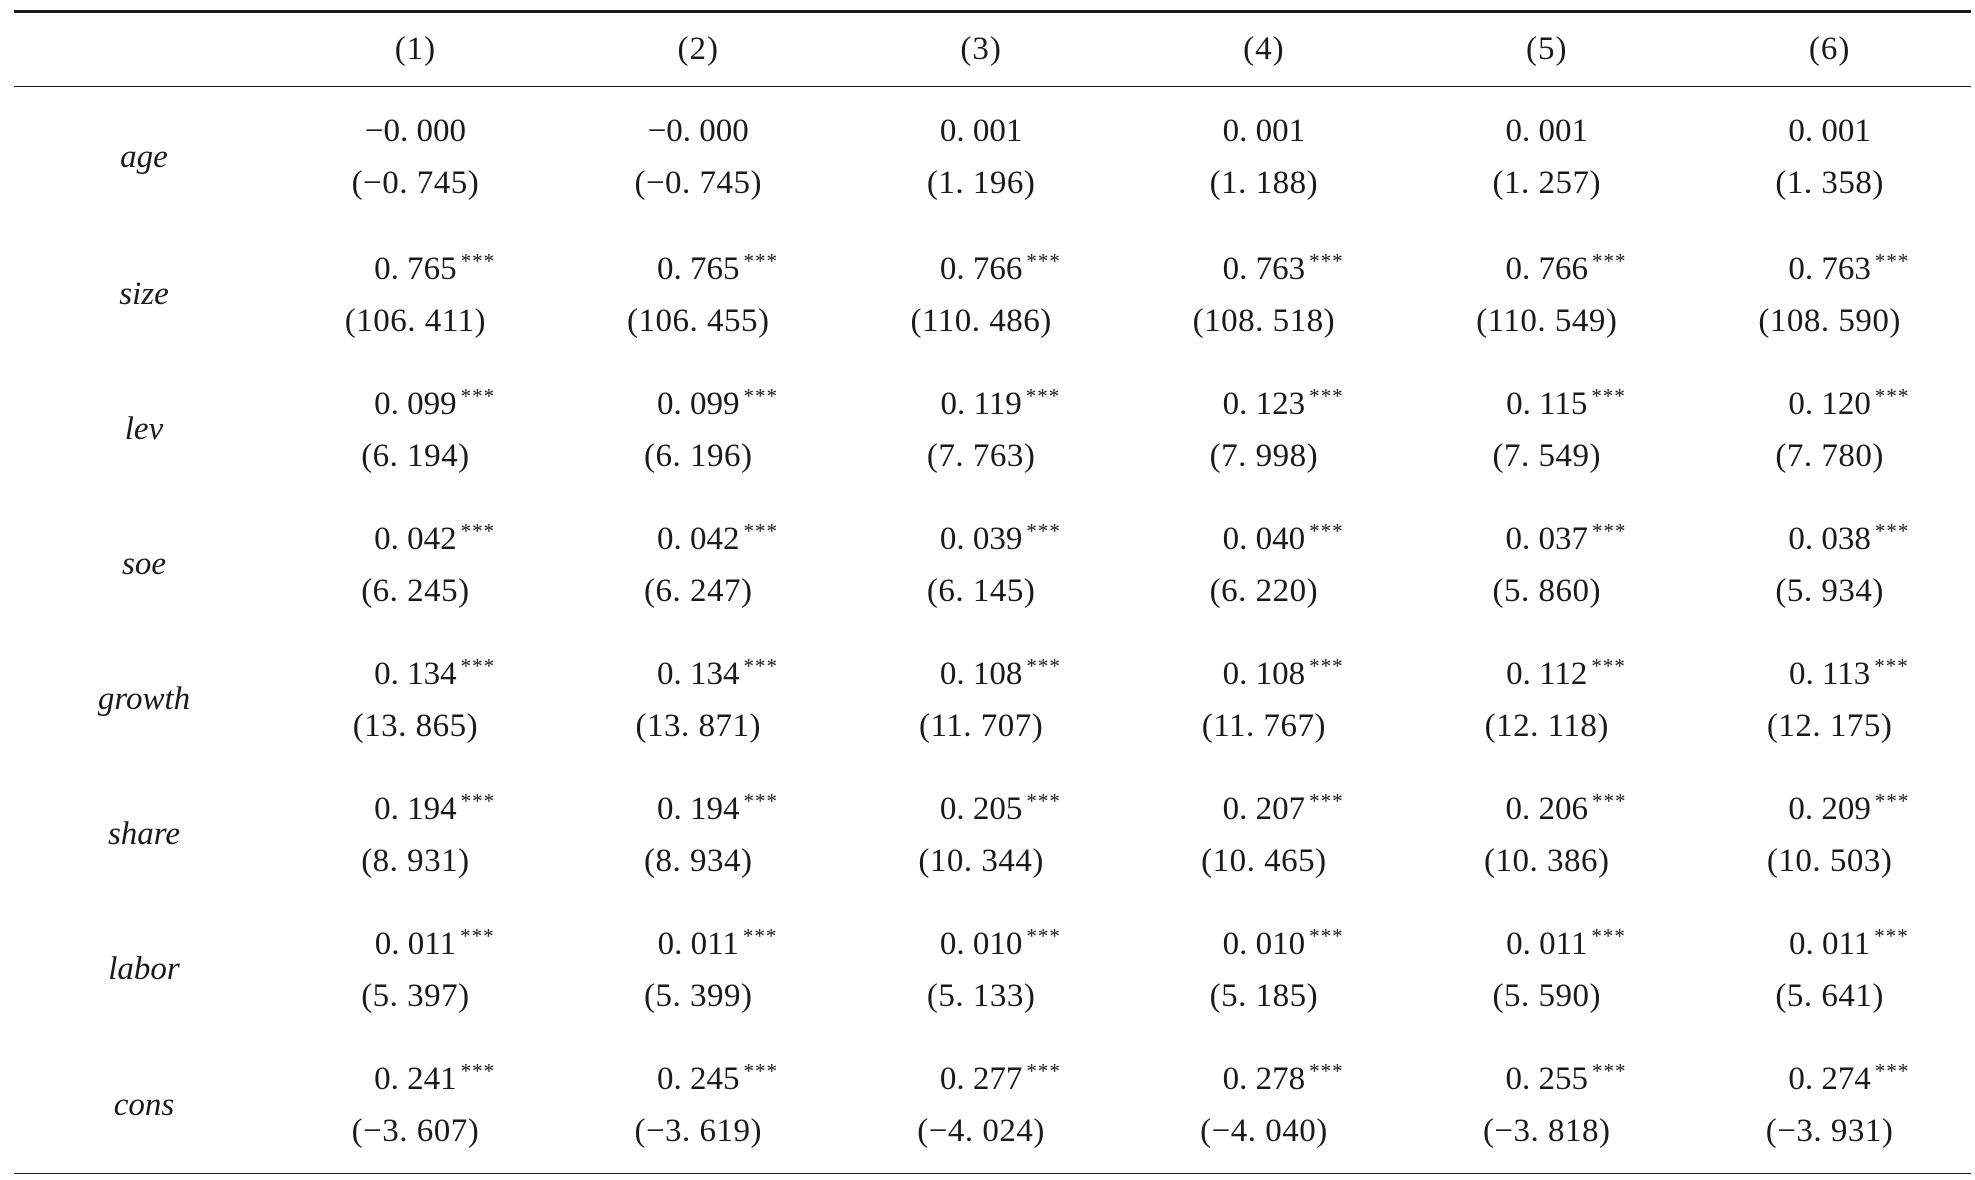 The height and width of the screenshot is (1180, 1975). Describe the element at coordinates (1829, 995) in the screenshot. I see `t-statistic: (5. 641)` at that location.